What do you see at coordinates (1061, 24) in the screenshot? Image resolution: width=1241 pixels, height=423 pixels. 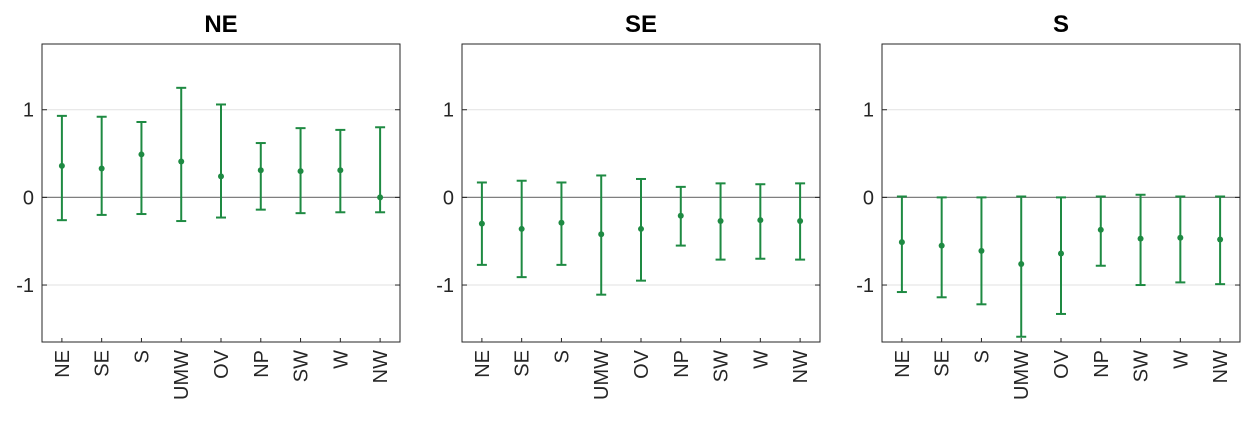 I see `chart-title: S` at bounding box center [1061, 24].